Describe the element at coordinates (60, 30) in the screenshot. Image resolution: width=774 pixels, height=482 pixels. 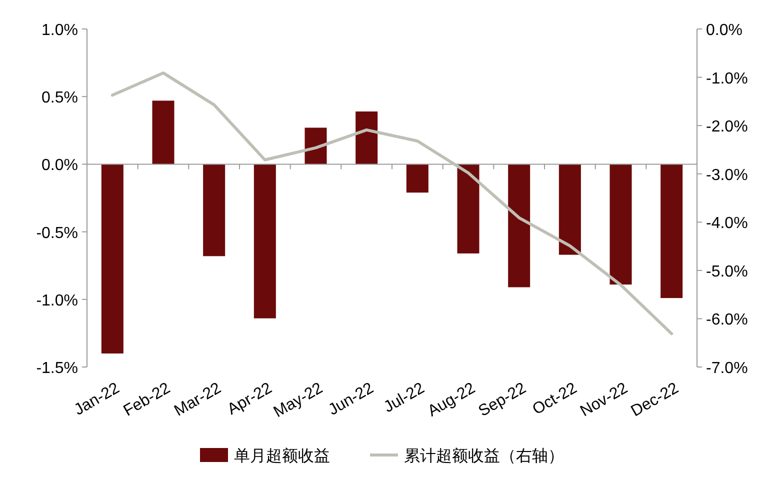
I see `y-tick-label: 1.0%` at that location.